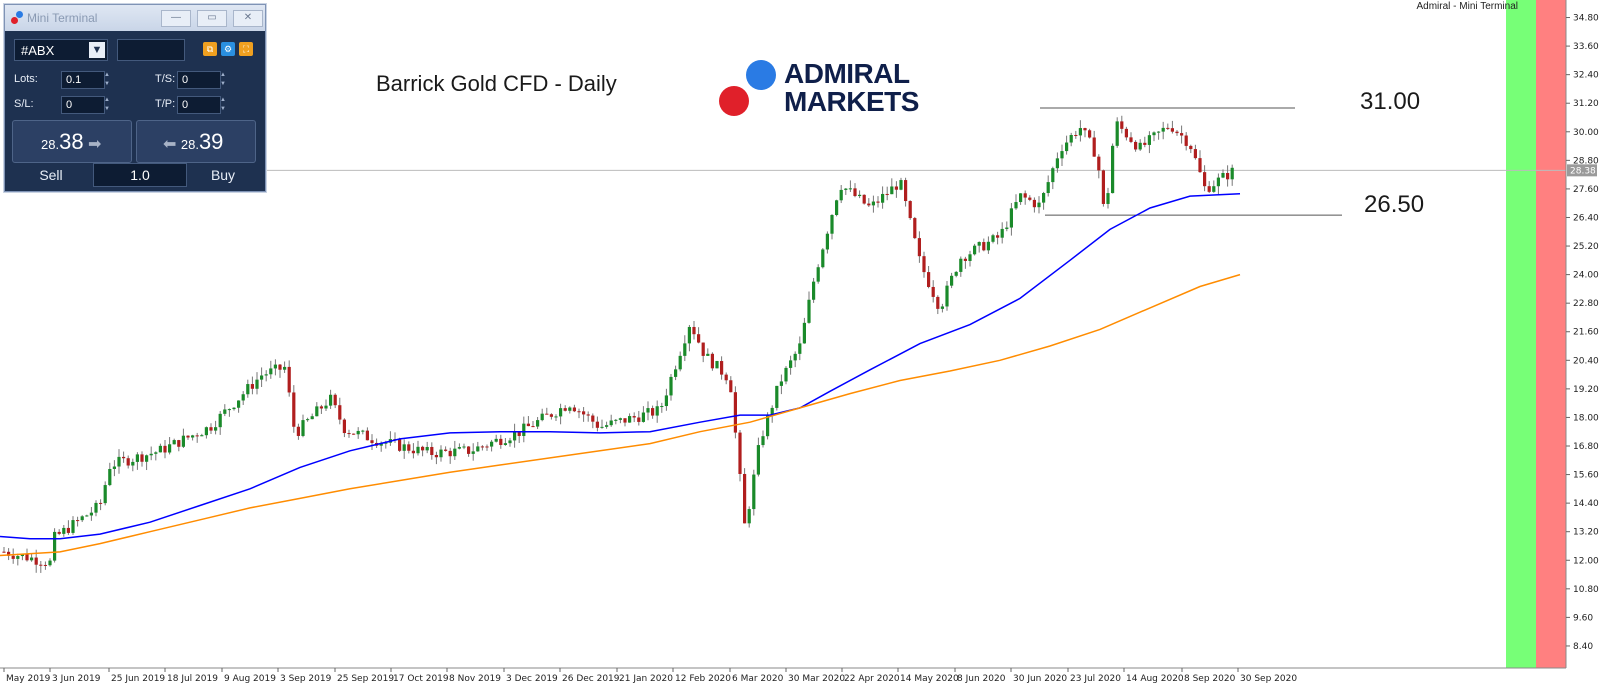 The image size is (1600, 687). Describe the element at coordinates (199, 105) in the screenshot. I see `tp-input: 0` at that location.